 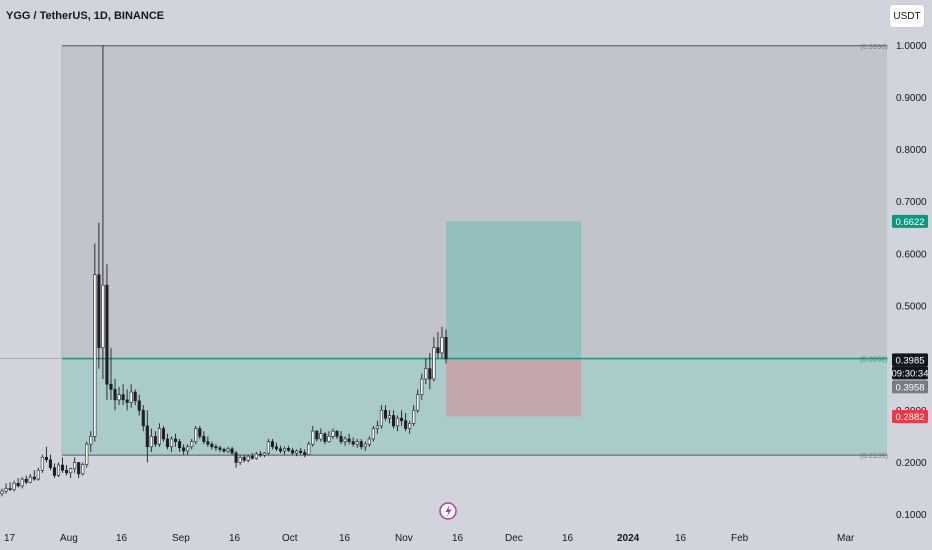 What do you see at coordinates (10, 538) in the screenshot?
I see `x-tick-label: 17` at bounding box center [10, 538].